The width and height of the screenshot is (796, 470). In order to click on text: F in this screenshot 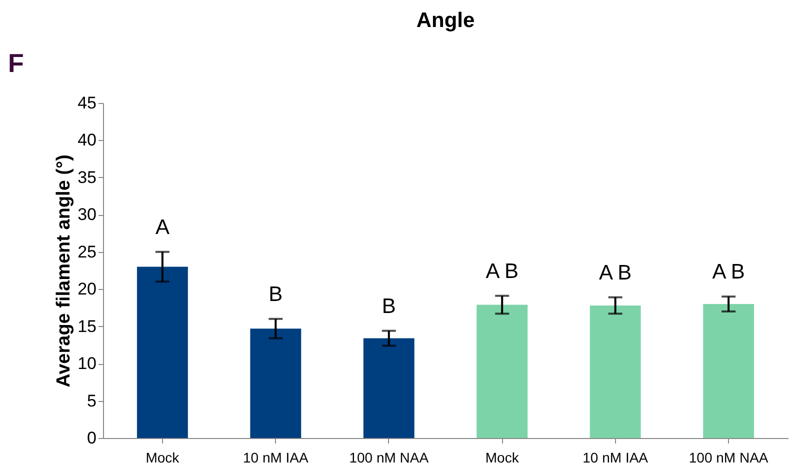, I will do `click(16, 63)`.